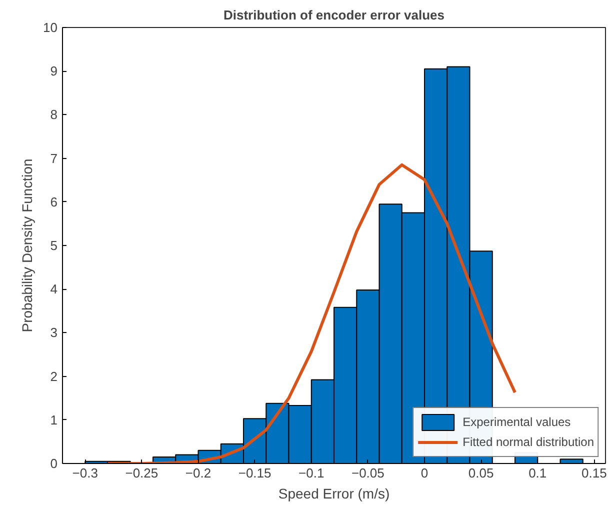 This screenshot has width=609, height=517. Describe the element at coordinates (424, 473) in the screenshot. I see `x-tick-label: 0` at that location.